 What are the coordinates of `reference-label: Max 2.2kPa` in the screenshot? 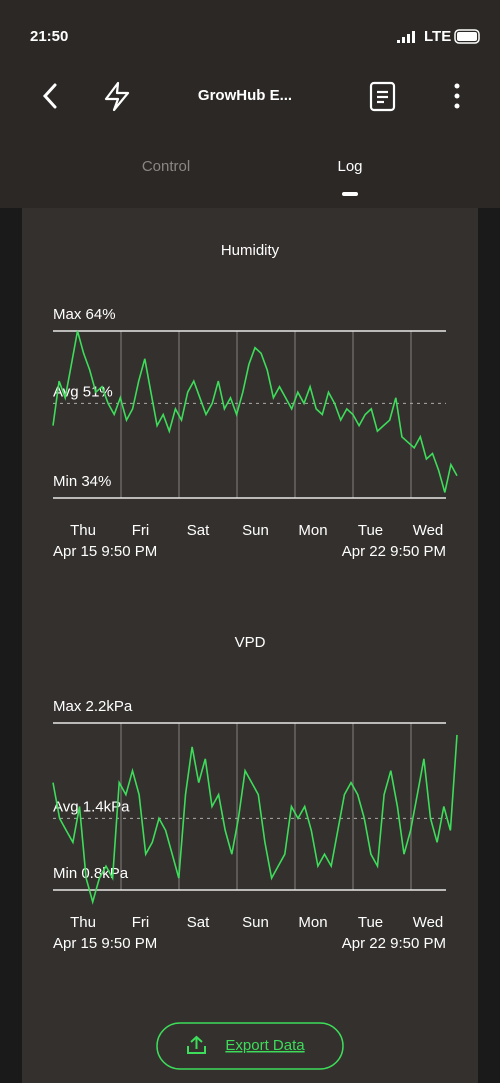 It's located at (93, 706).